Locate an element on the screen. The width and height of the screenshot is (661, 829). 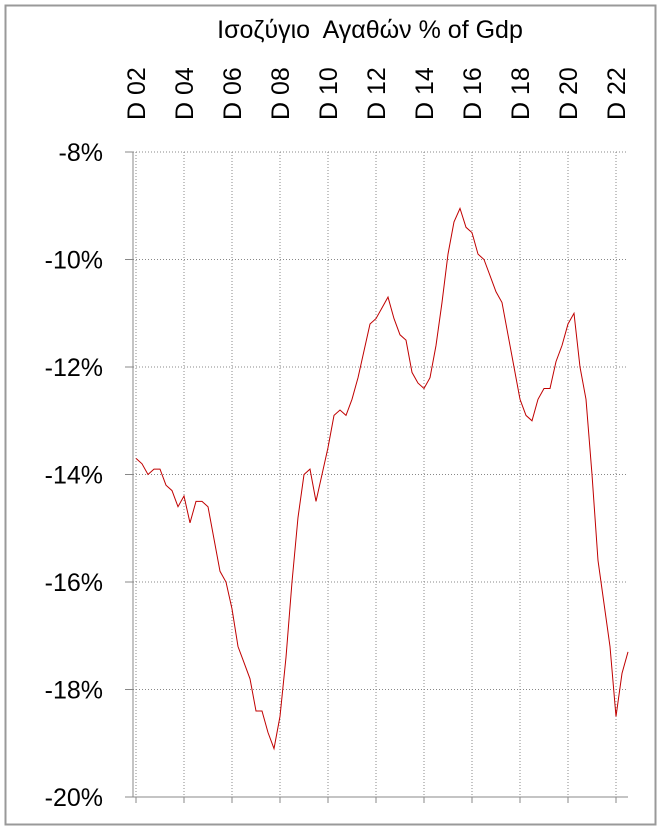
chart-title: Ισοζύγιο Αγαθών % of Gdp is located at coordinates (370, 30).